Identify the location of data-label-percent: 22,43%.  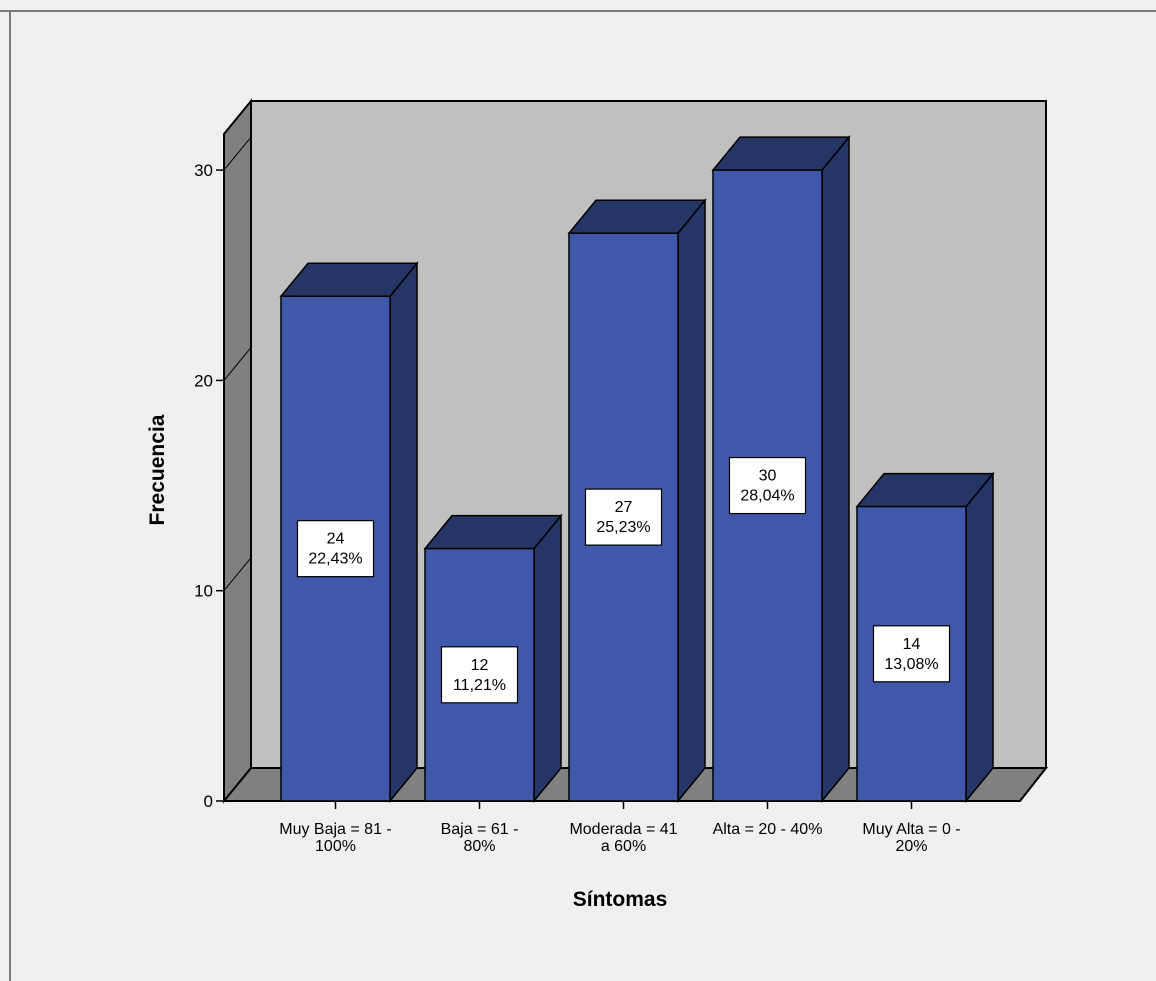
(335, 559).